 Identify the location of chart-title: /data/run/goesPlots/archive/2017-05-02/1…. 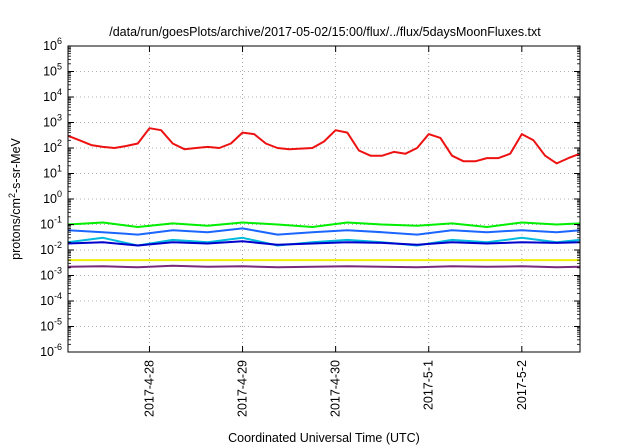
(325, 32).